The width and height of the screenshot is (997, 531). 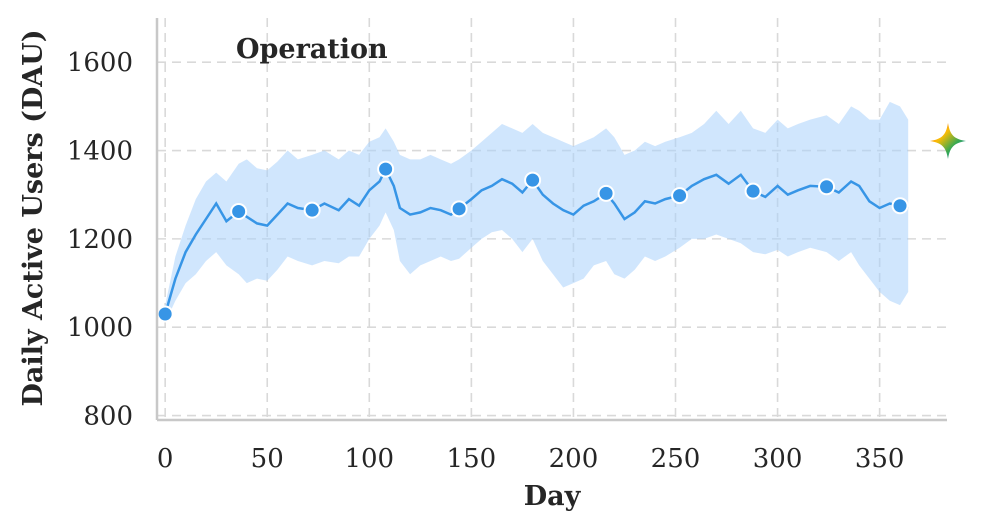 I want to click on x-tick-label: 200, so click(x=574, y=459).